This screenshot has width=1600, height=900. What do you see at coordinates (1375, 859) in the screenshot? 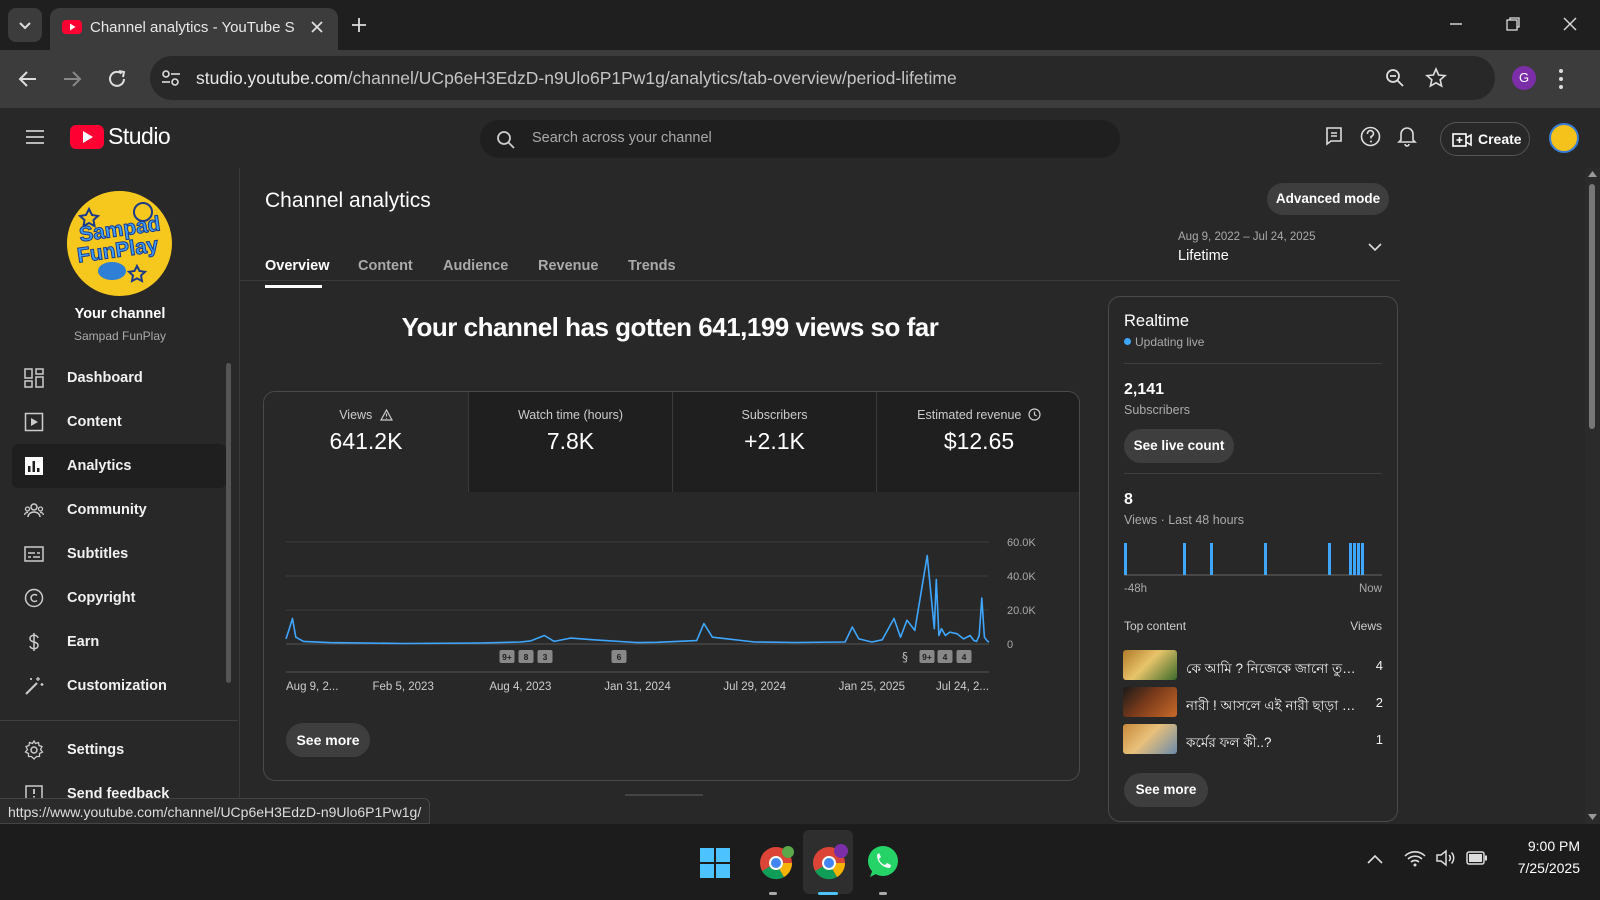
I see `show-hidden-icons-chevron-icon` at bounding box center [1375, 859].